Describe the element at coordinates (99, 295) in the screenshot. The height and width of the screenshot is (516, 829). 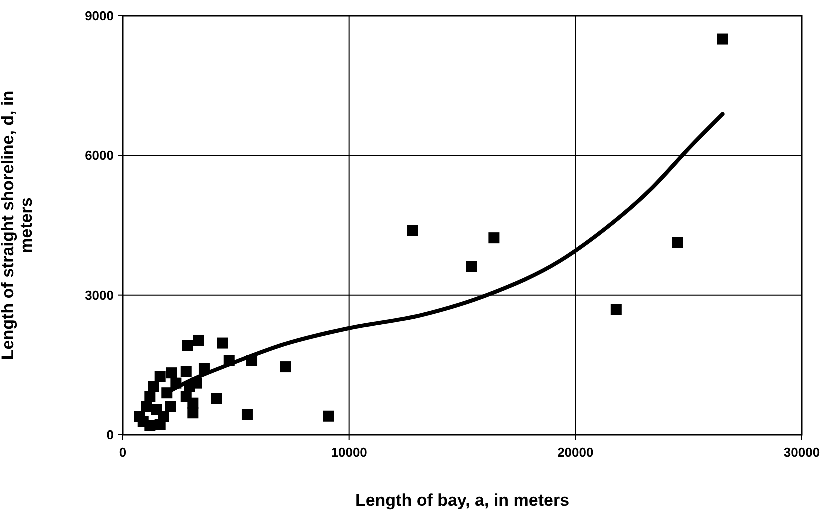
I see `y-tick-label: 3000` at that location.